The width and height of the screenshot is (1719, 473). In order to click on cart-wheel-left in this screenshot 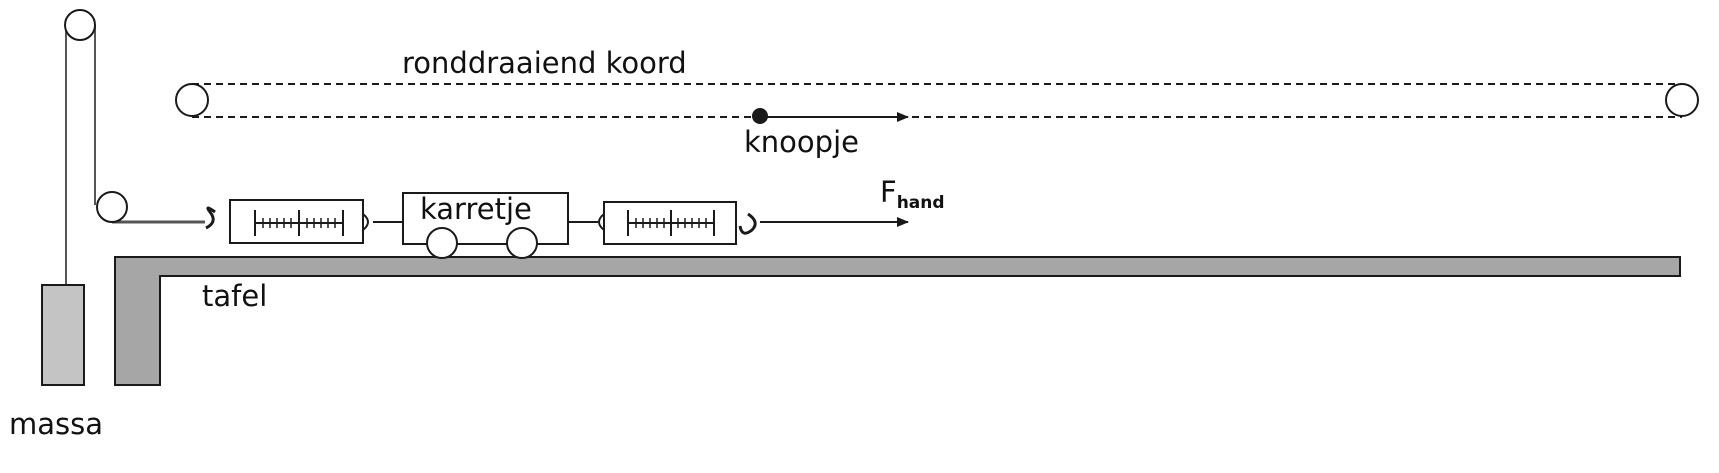, I will do `click(442, 243)`.